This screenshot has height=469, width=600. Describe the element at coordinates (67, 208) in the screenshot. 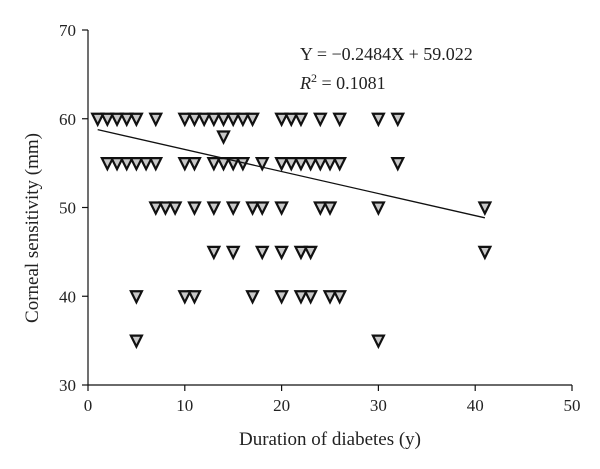

I see `y-tick-label: 50` at that location.